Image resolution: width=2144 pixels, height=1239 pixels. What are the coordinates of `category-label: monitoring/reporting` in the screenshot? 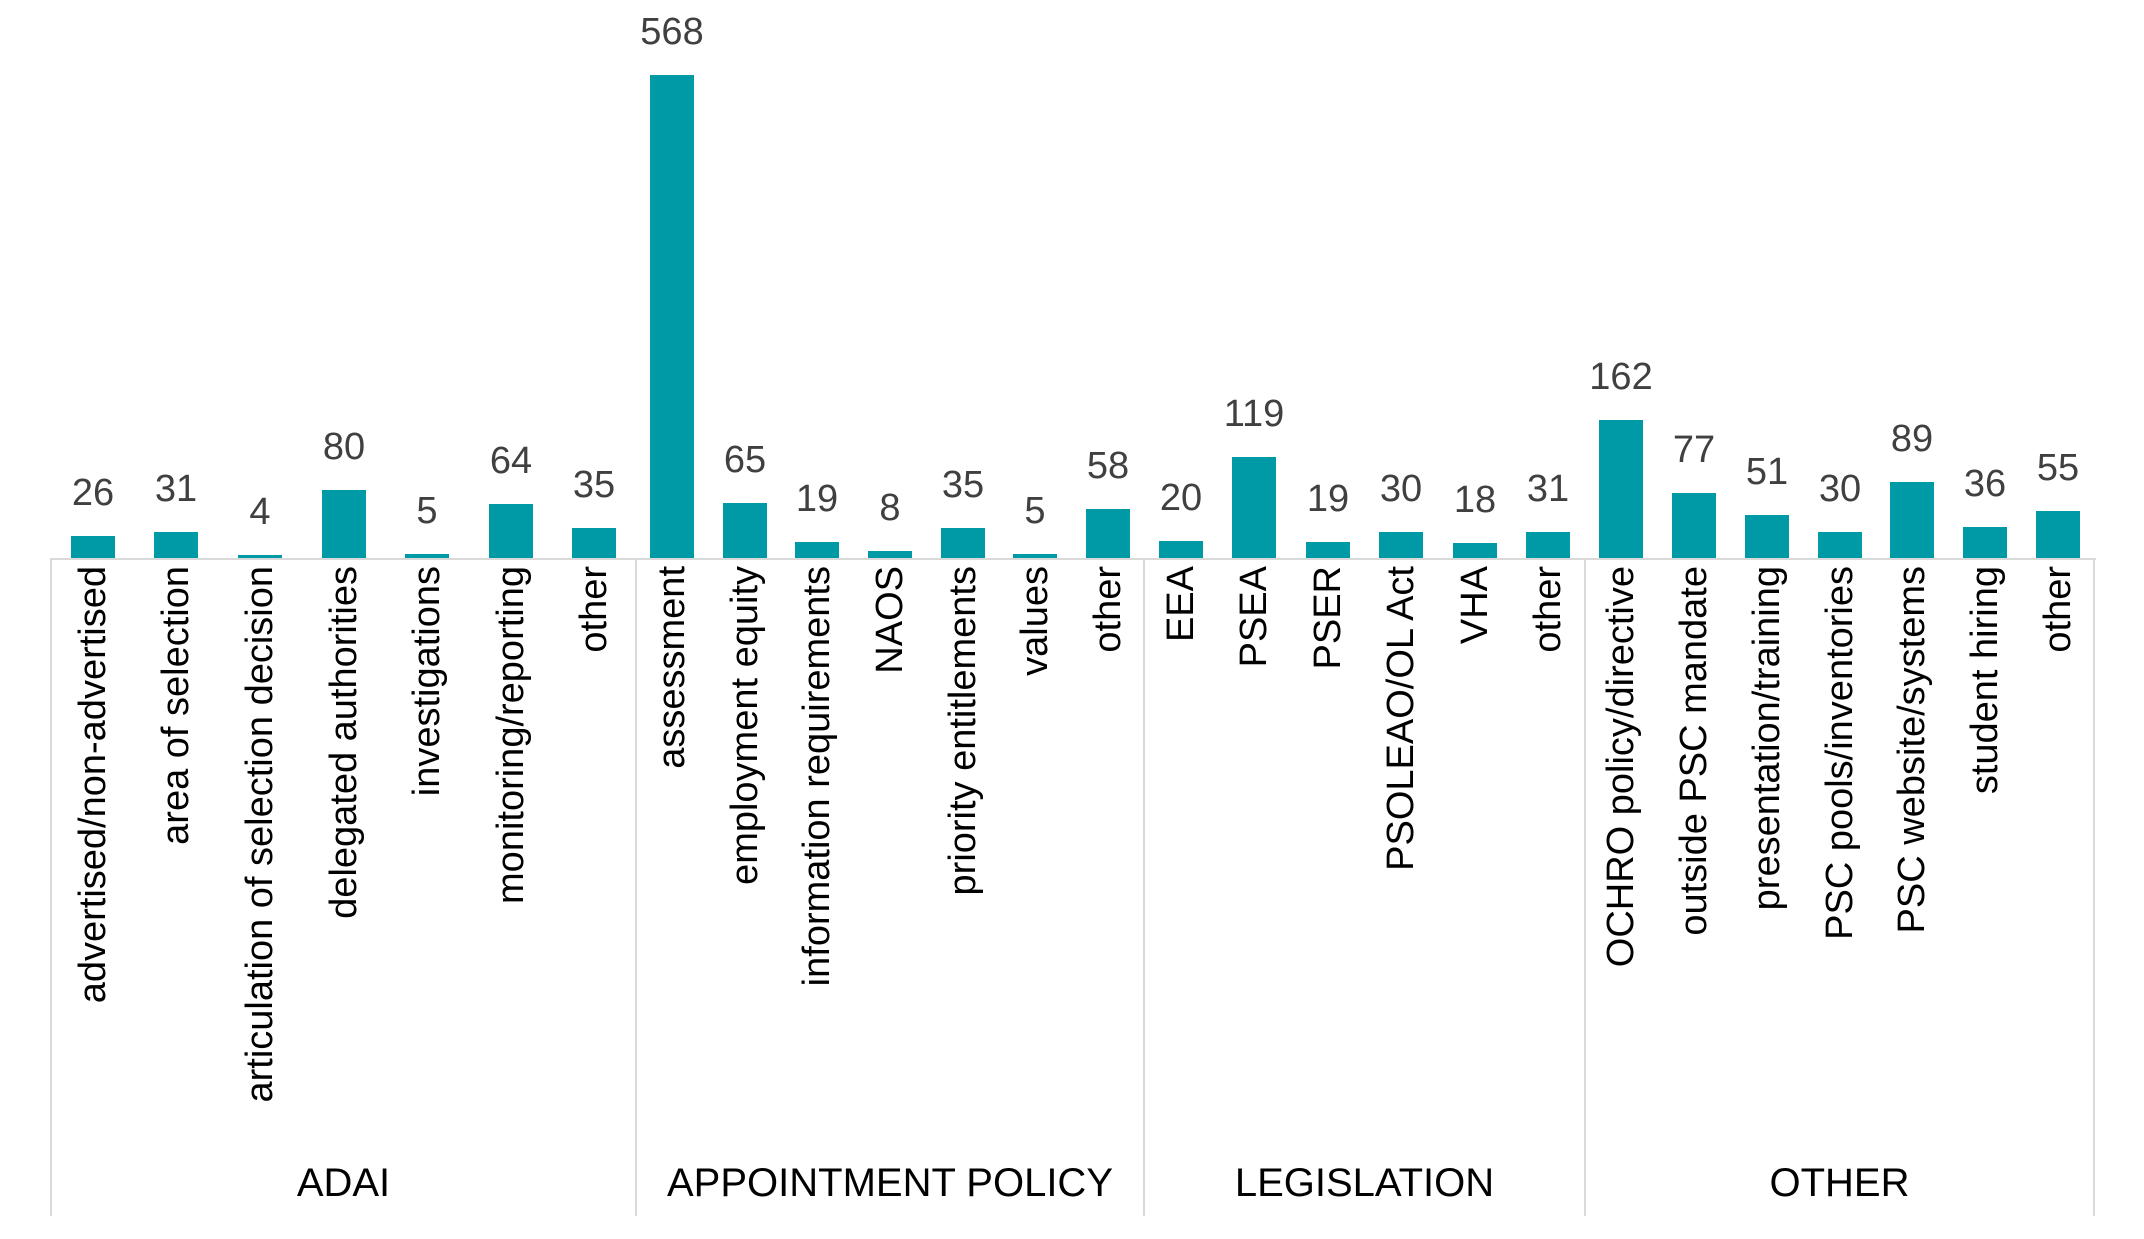 It's located at (511, 735).